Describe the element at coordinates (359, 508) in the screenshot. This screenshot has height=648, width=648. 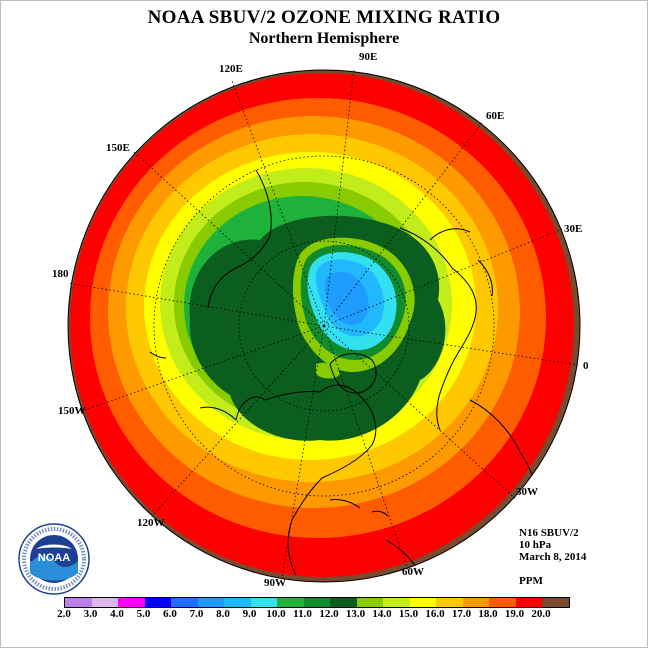
I see `coast-caribbean` at that location.